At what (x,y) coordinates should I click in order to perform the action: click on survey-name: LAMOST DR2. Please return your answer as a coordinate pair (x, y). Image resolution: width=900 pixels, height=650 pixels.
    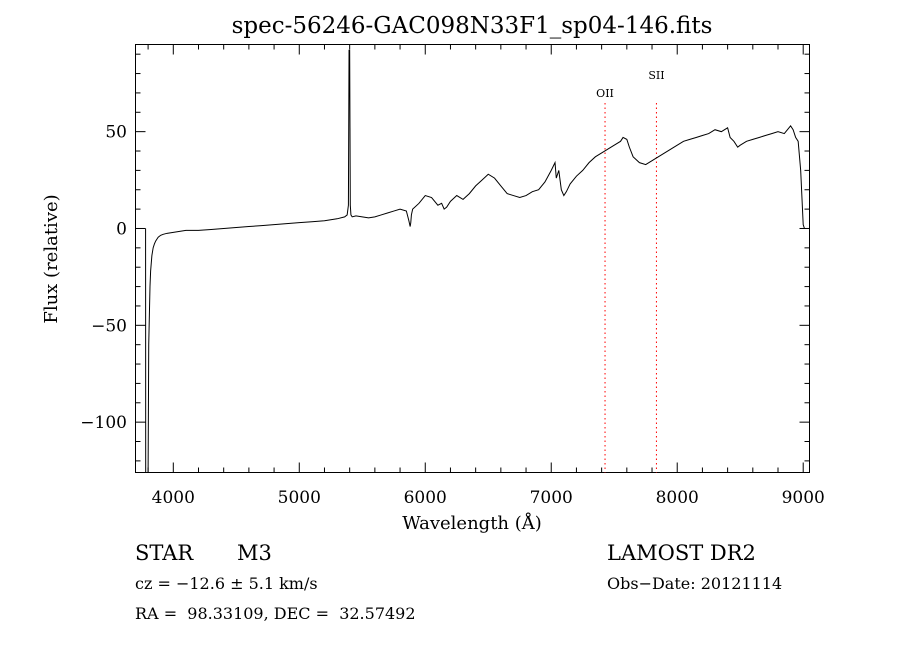
    Looking at the image, I should click on (681, 553).